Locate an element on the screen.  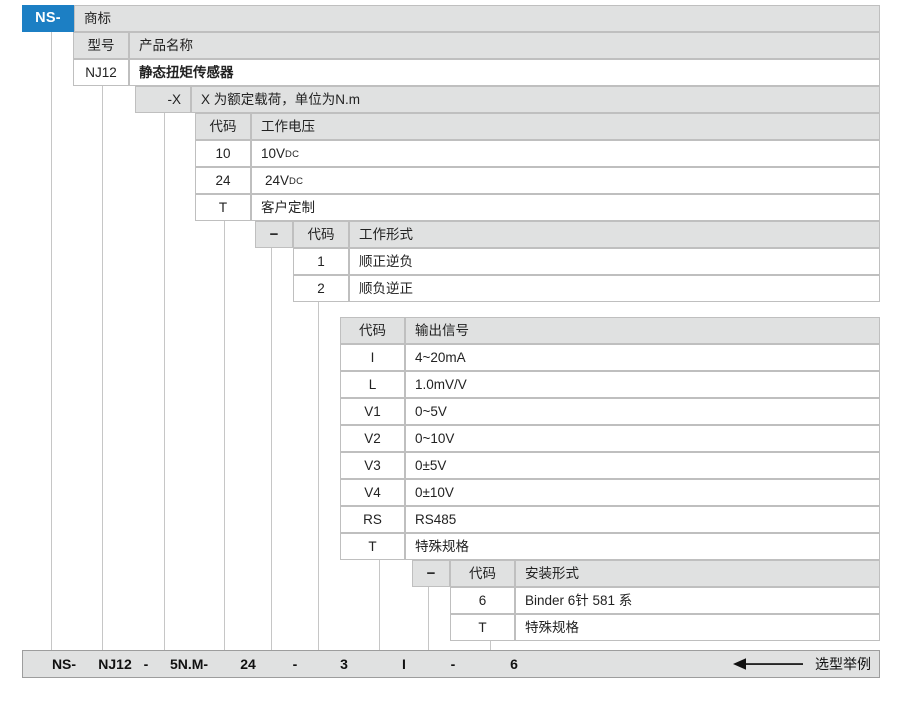
example-item-workmode: 3 is located at coordinates (344, 664).